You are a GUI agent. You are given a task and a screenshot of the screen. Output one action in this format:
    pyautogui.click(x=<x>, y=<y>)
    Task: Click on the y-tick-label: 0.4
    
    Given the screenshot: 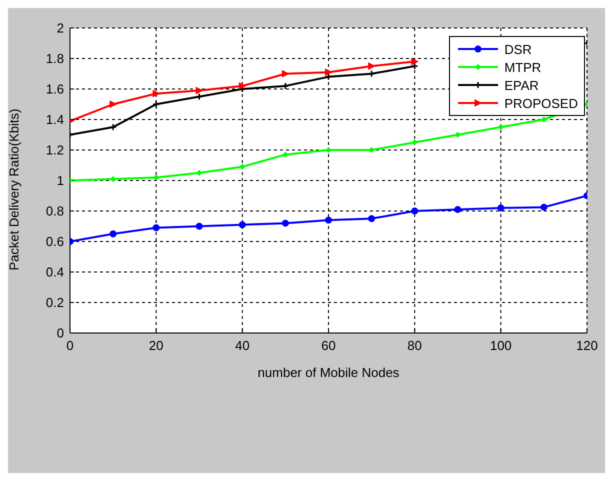 What is the action you would take?
    pyautogui.click(x=55, y=272)
    